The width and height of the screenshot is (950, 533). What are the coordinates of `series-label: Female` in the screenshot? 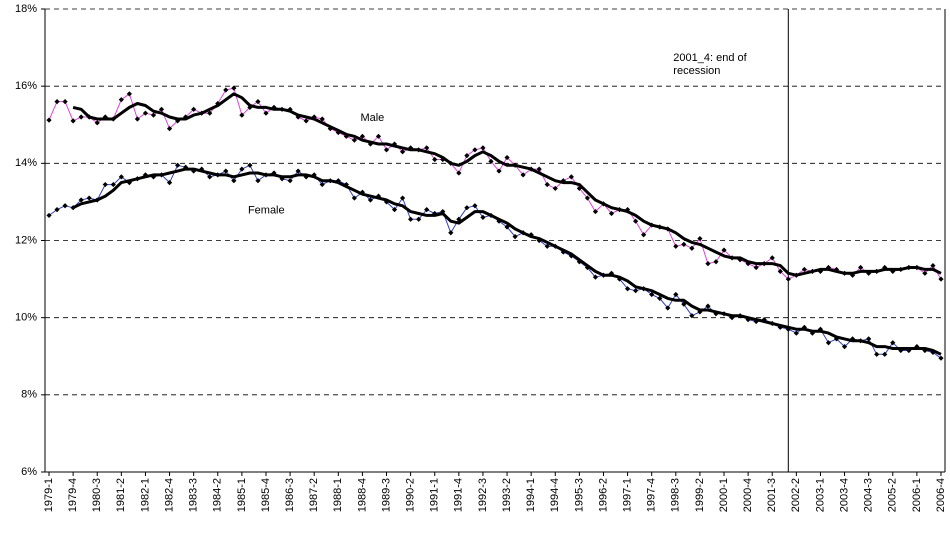 It's located at (266, 211).